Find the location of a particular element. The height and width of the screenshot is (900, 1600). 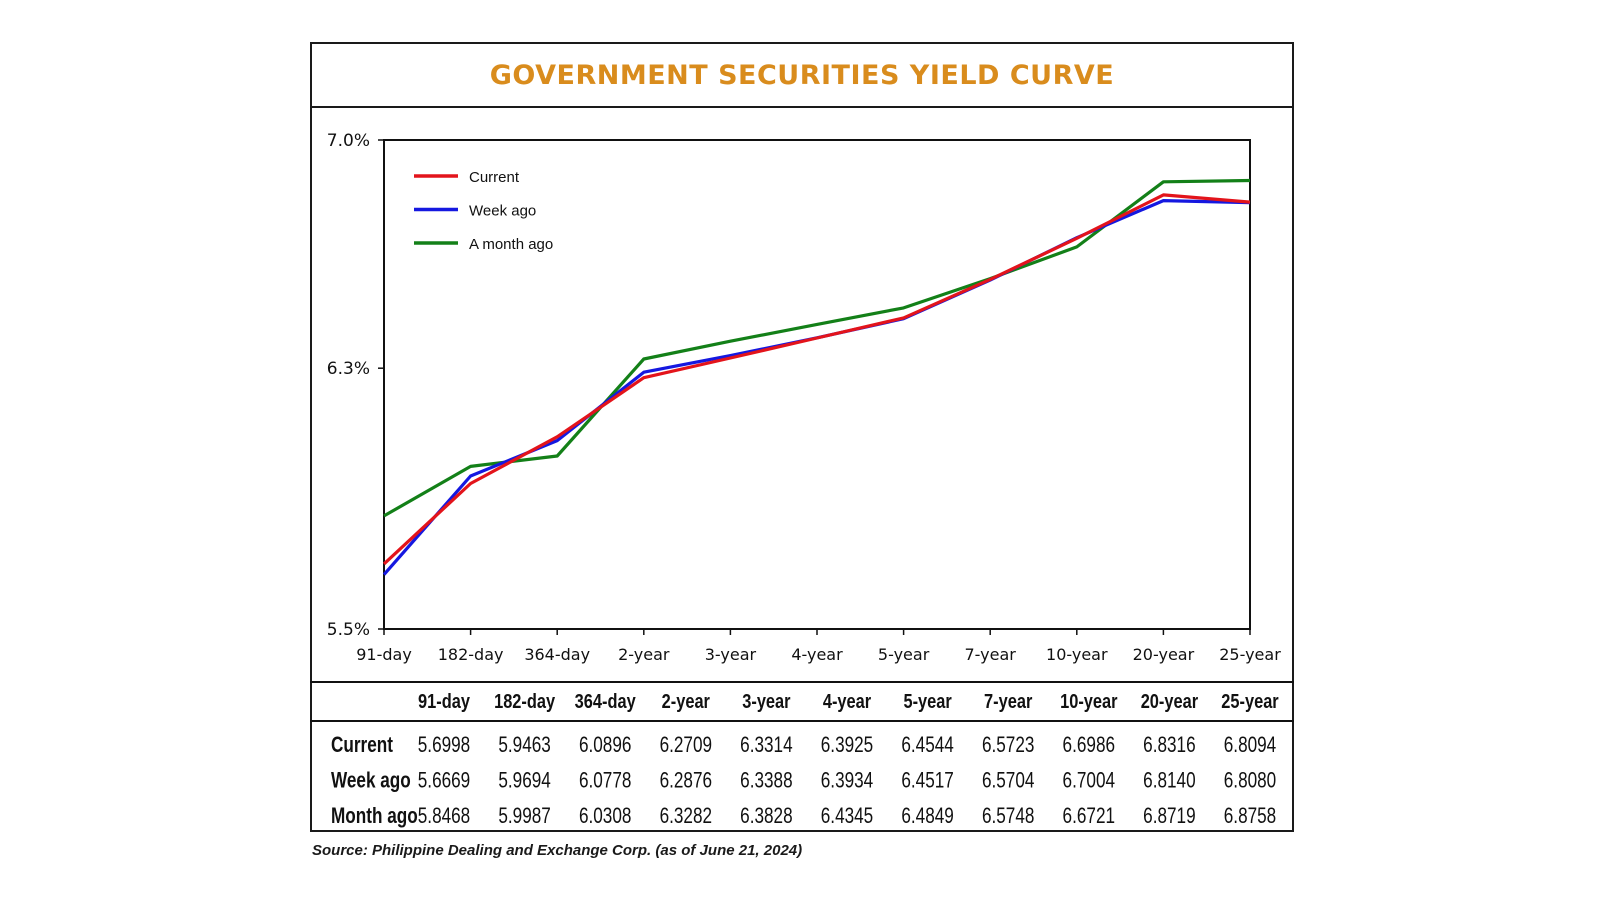

table-cell: 6.0896 is located at coordinates (605, 745).